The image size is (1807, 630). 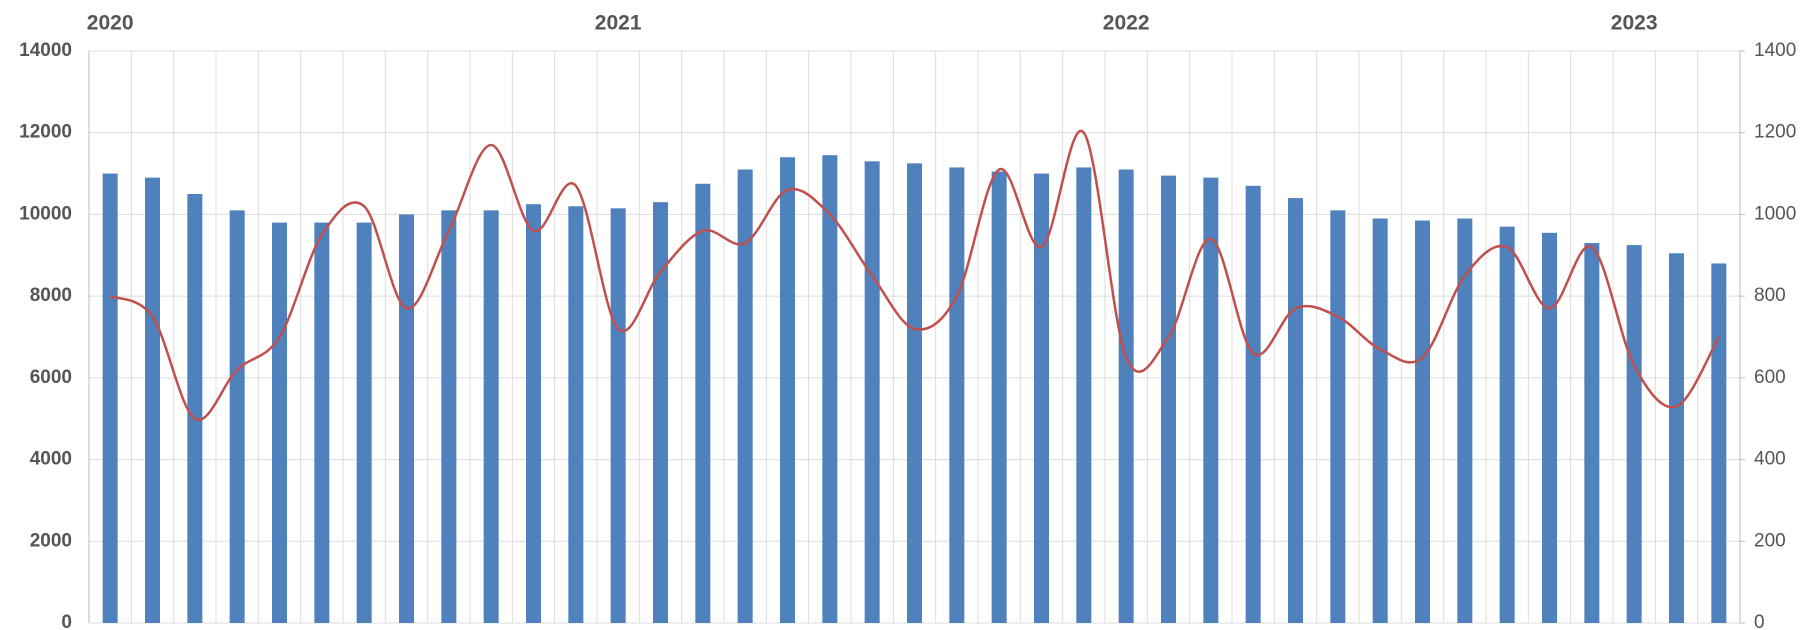 What do you see at coordinates (618, 23) in the screenshot?
I see `year-label: 2021` at bounding box center [618, 23].